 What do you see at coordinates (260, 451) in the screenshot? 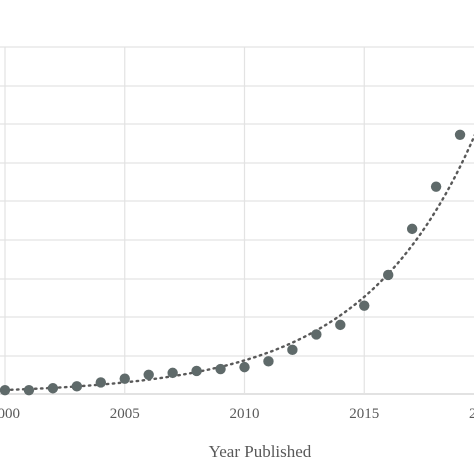
I see `x-axis-title: Year Published` at bounding box center [260, 451].